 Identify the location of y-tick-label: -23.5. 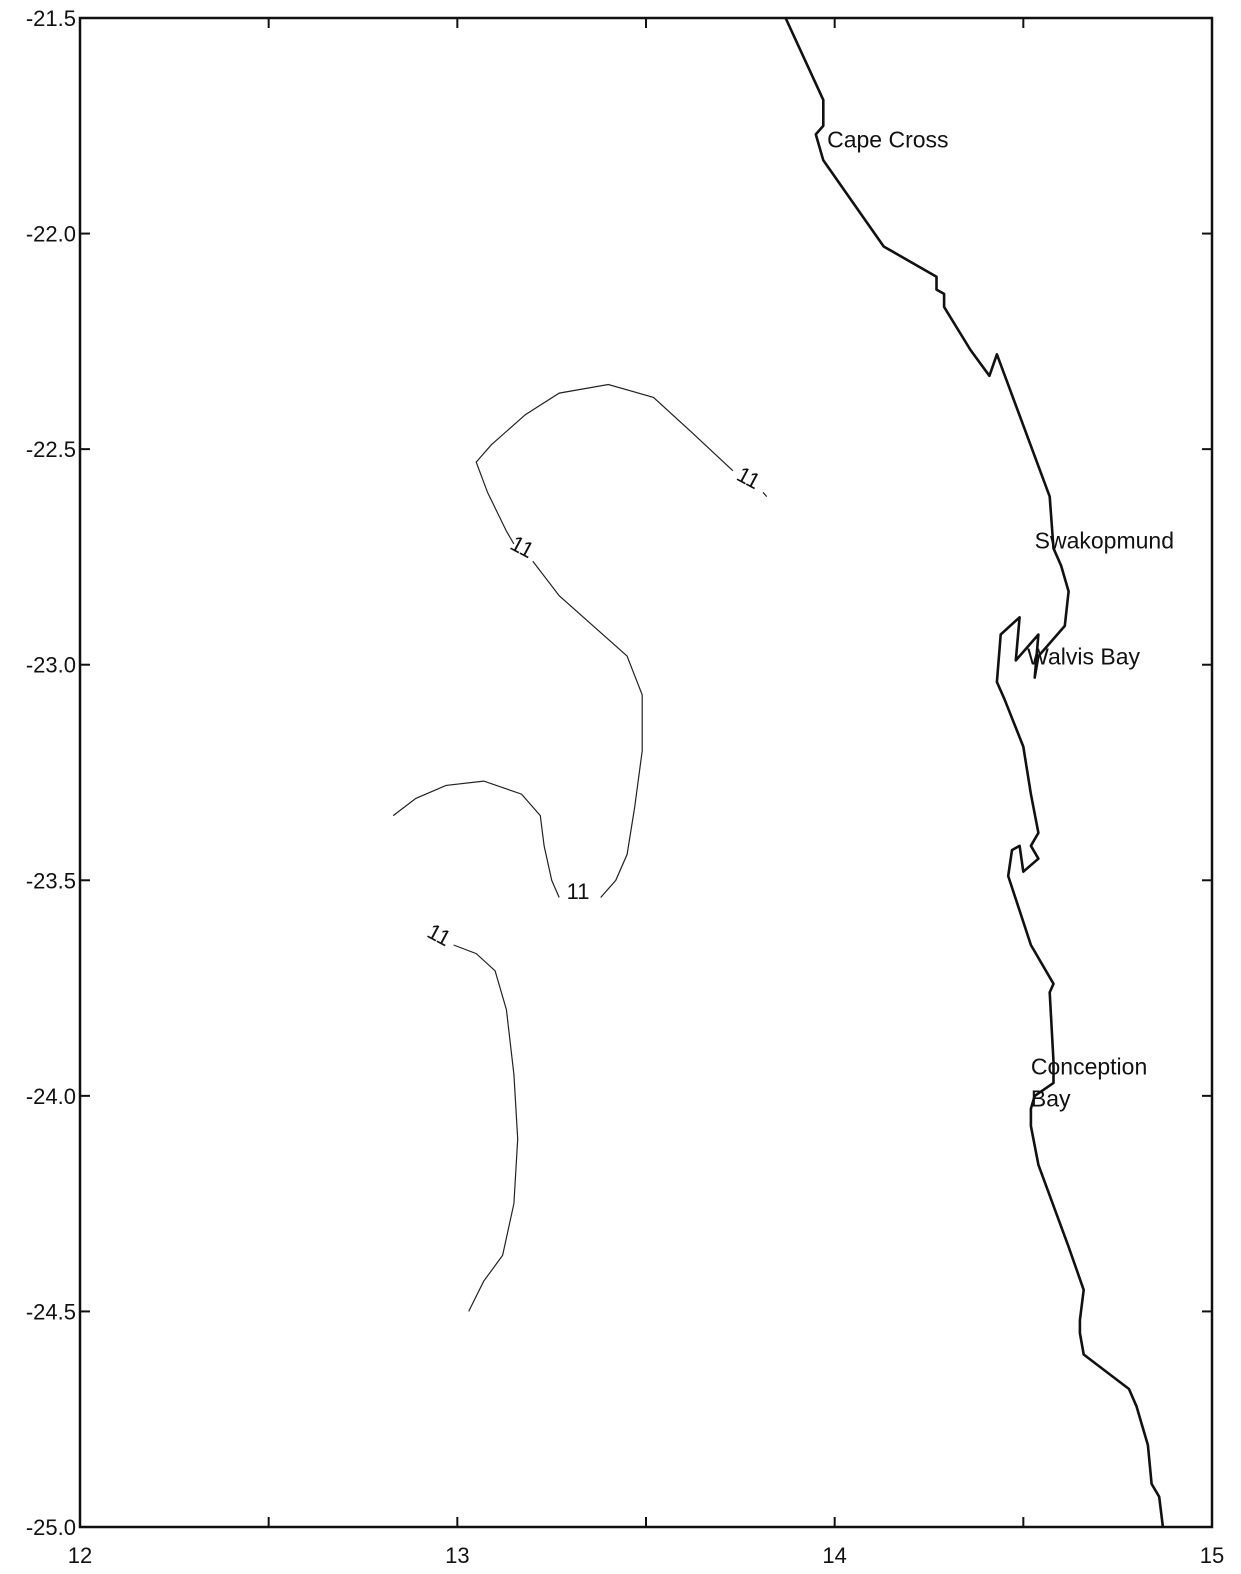
(51, 880).